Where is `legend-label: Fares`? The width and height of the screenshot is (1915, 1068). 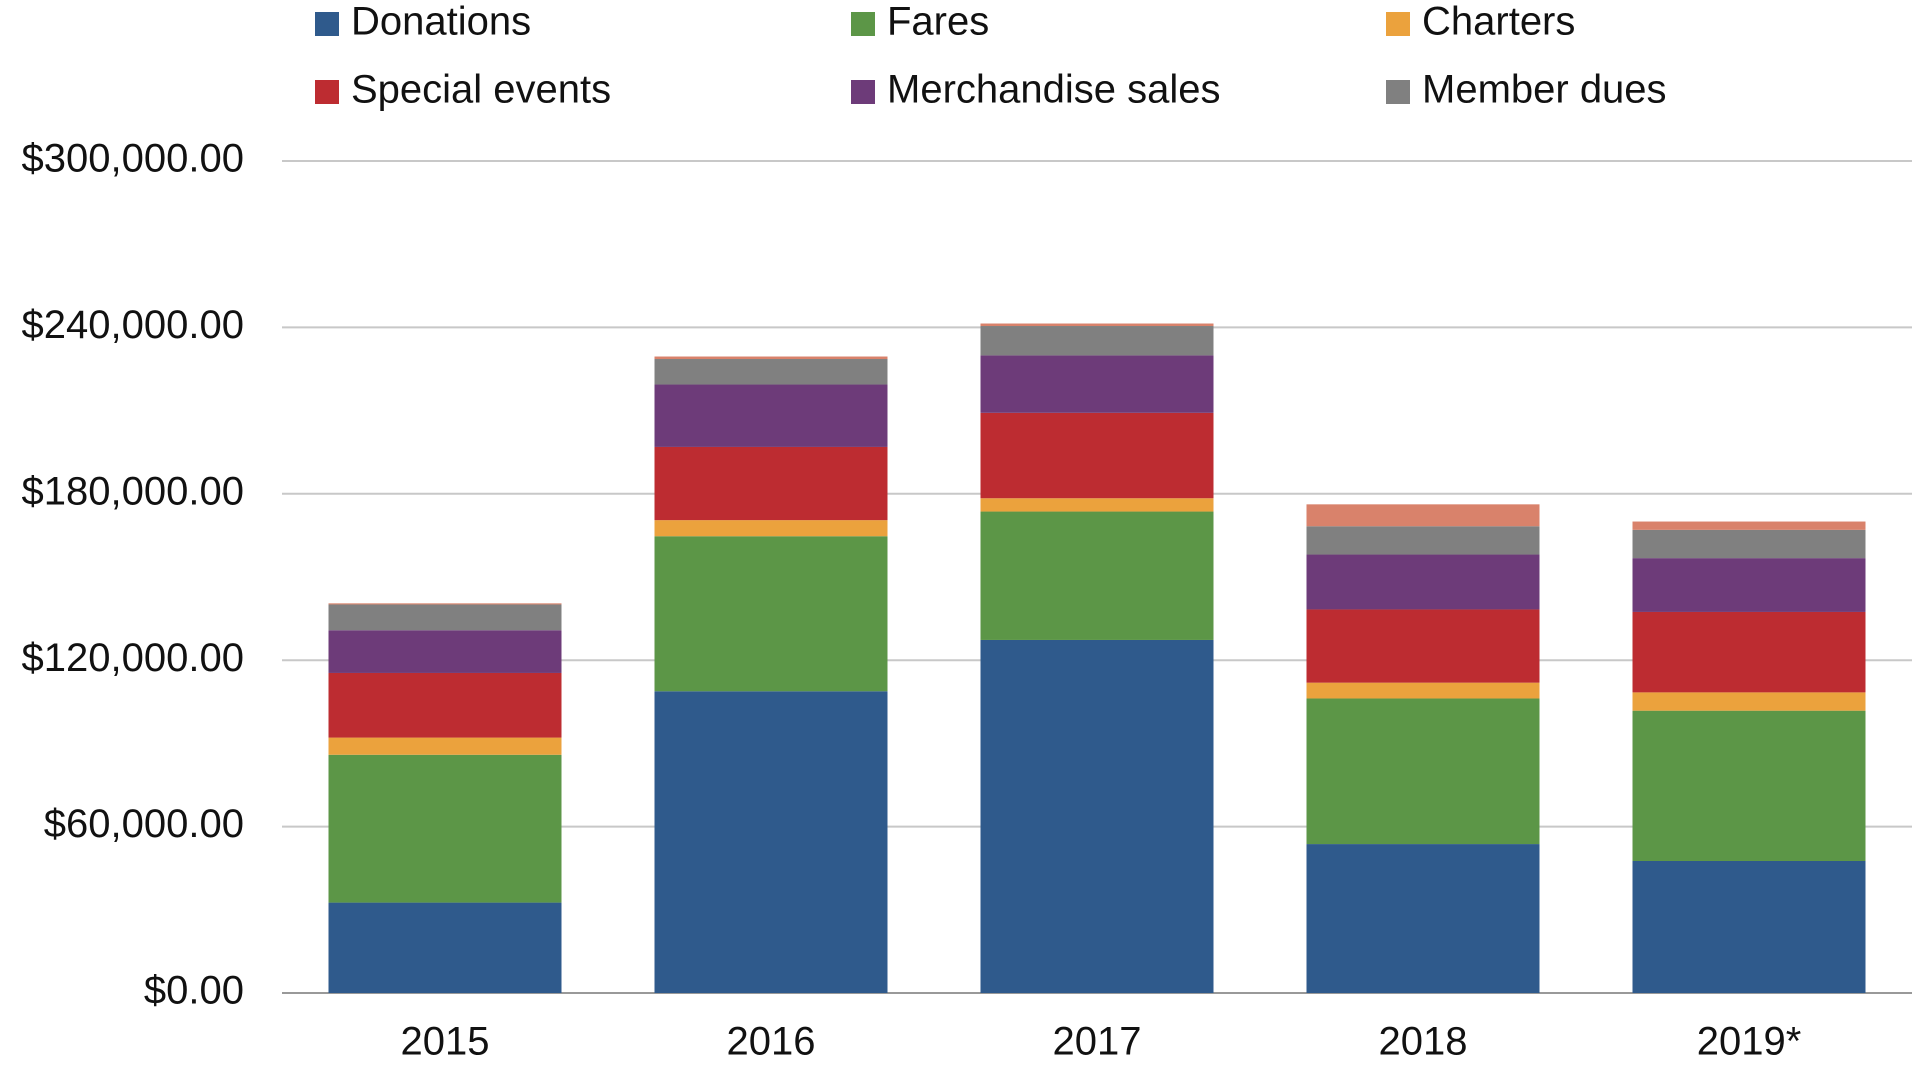 legend-label: Fares is located at coordinates (938, 22).